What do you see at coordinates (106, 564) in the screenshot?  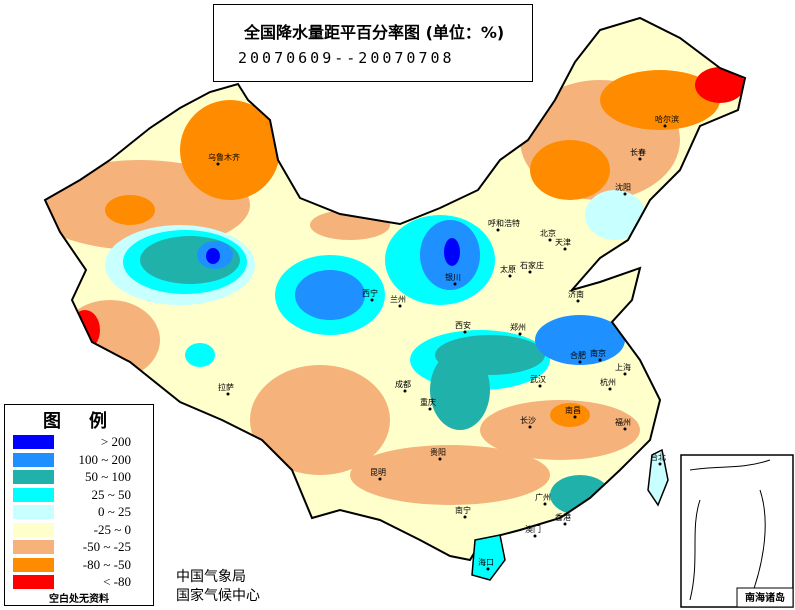 I see `legend-label: -80 ~ -50` at bounding box center [106, 564].